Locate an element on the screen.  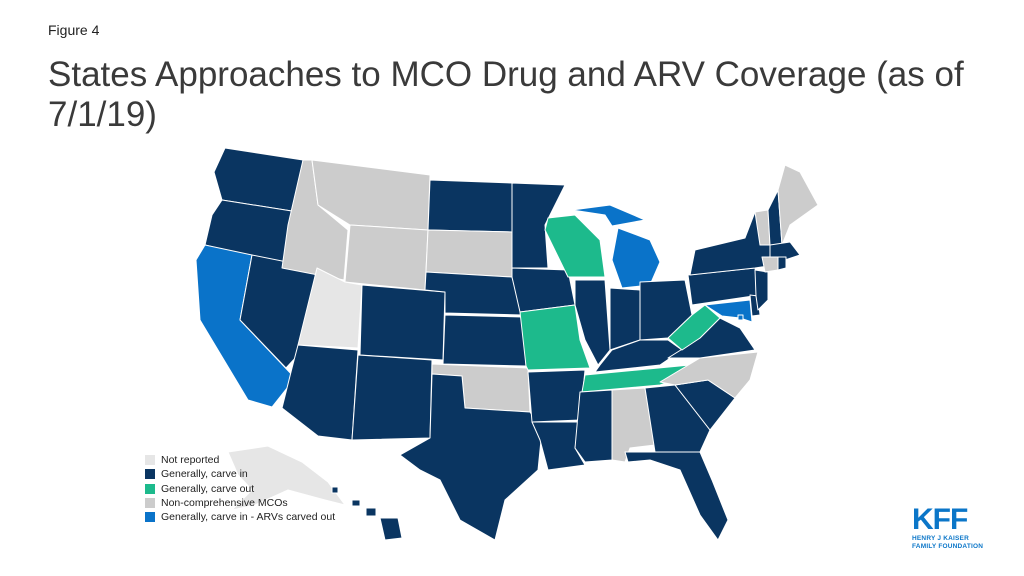
state-GA is located at coordinates (677, 418).